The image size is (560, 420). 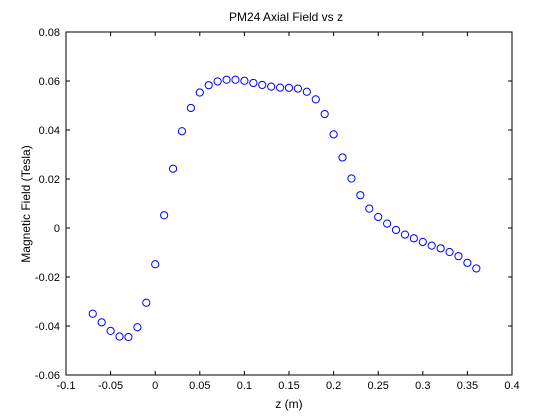 What do you see at coordinates (47, 376) in the screenshot?
I see `y-tick-label: -0.06` at bounding box center [47, 376].